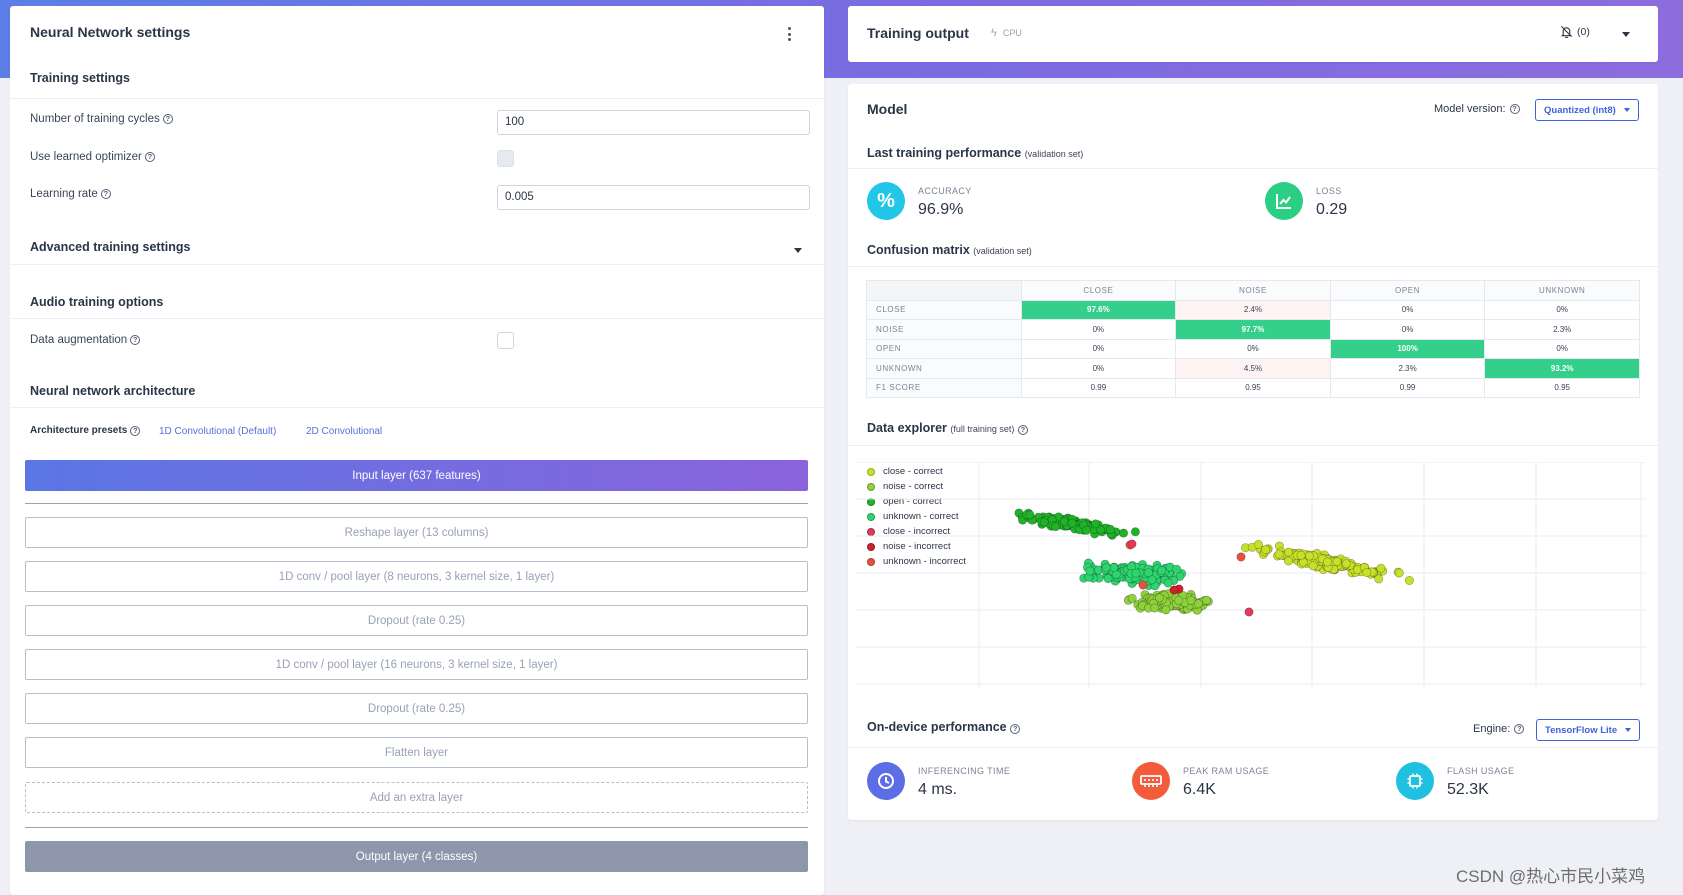 The image size is (1683, 895). Describe the element at coordinates (1199, 789) in the screenshot. I see `peak-ram-value: 6.4K` at that location.